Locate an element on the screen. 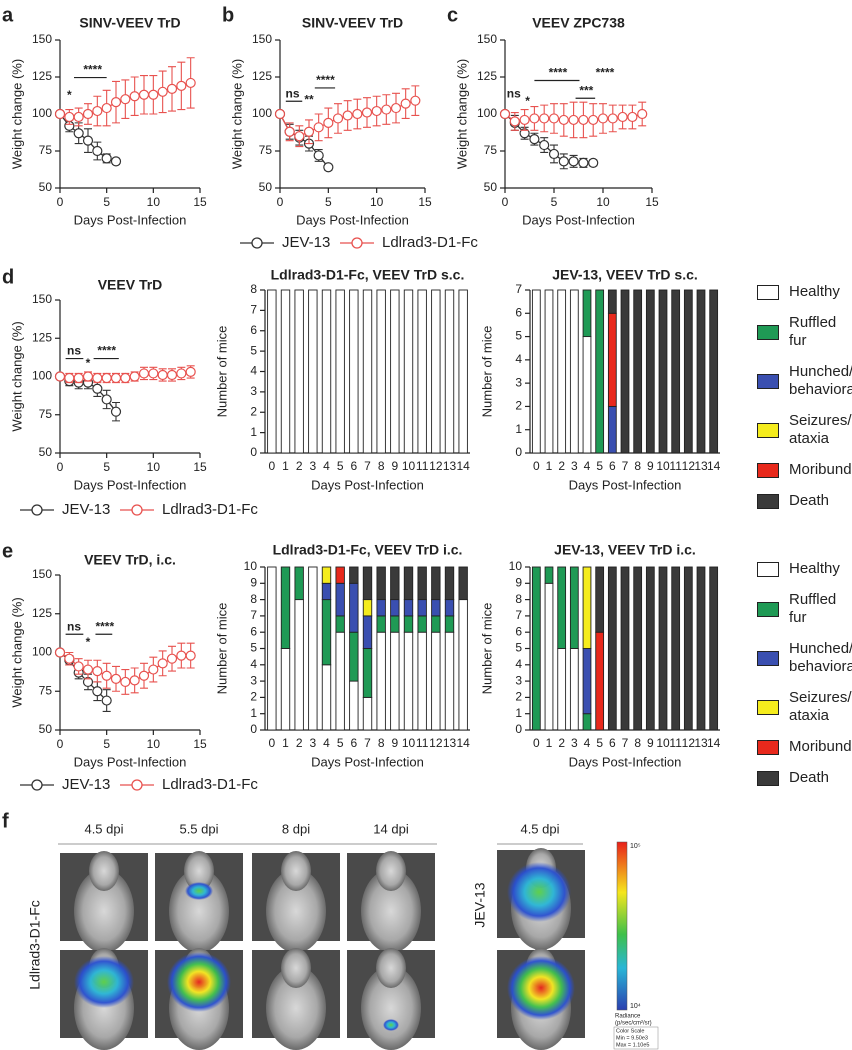 This screenshot has height=1050, width=852. annotation: **** is located at coordinates (92, 70).